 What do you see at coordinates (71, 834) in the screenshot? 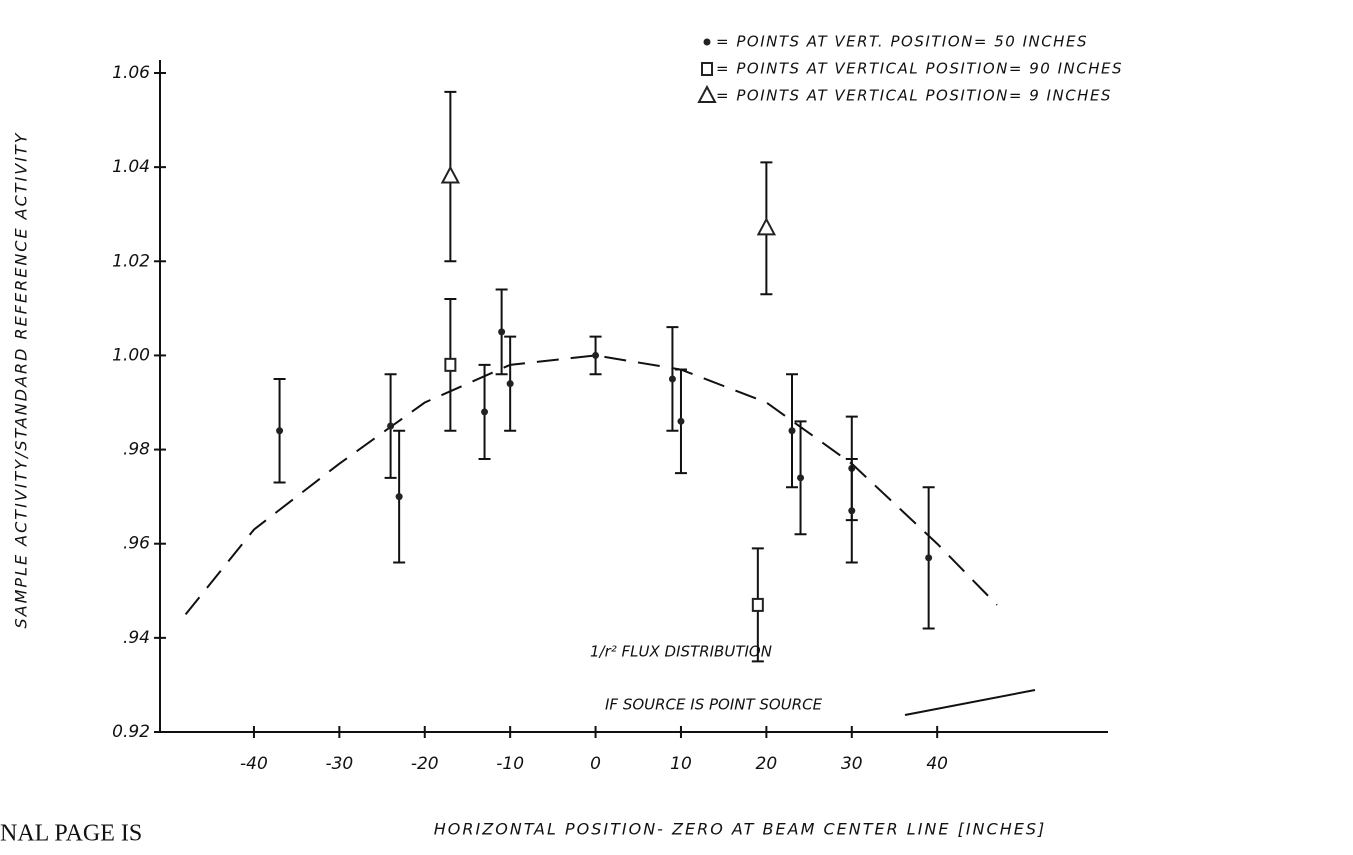
I see `page-note: NAL PAGE IS` at bounding box center [71, 834].